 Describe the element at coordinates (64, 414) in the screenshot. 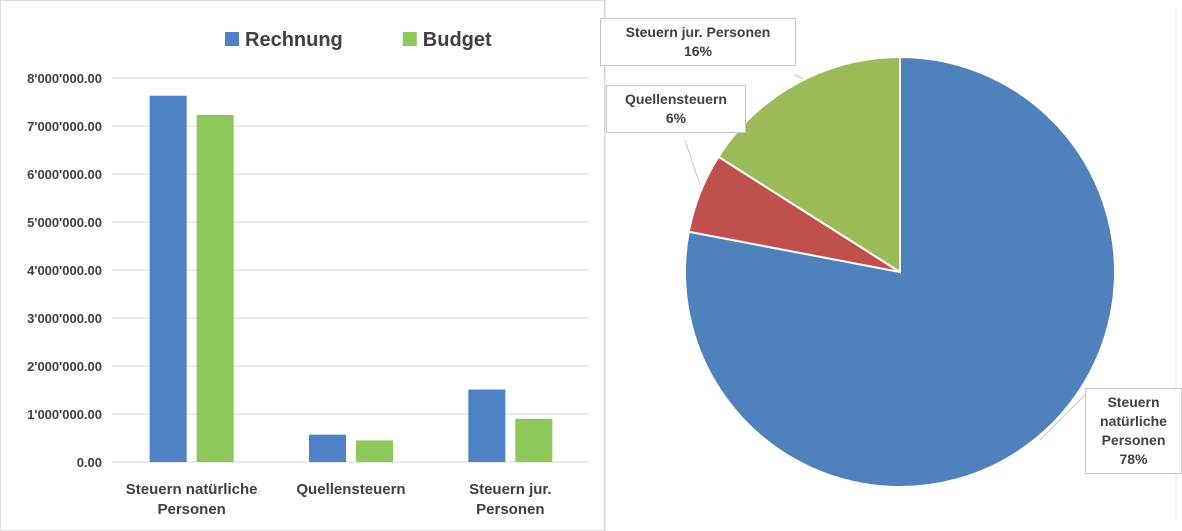

I see `y-tick-label: 1'000'000.00` at that location.